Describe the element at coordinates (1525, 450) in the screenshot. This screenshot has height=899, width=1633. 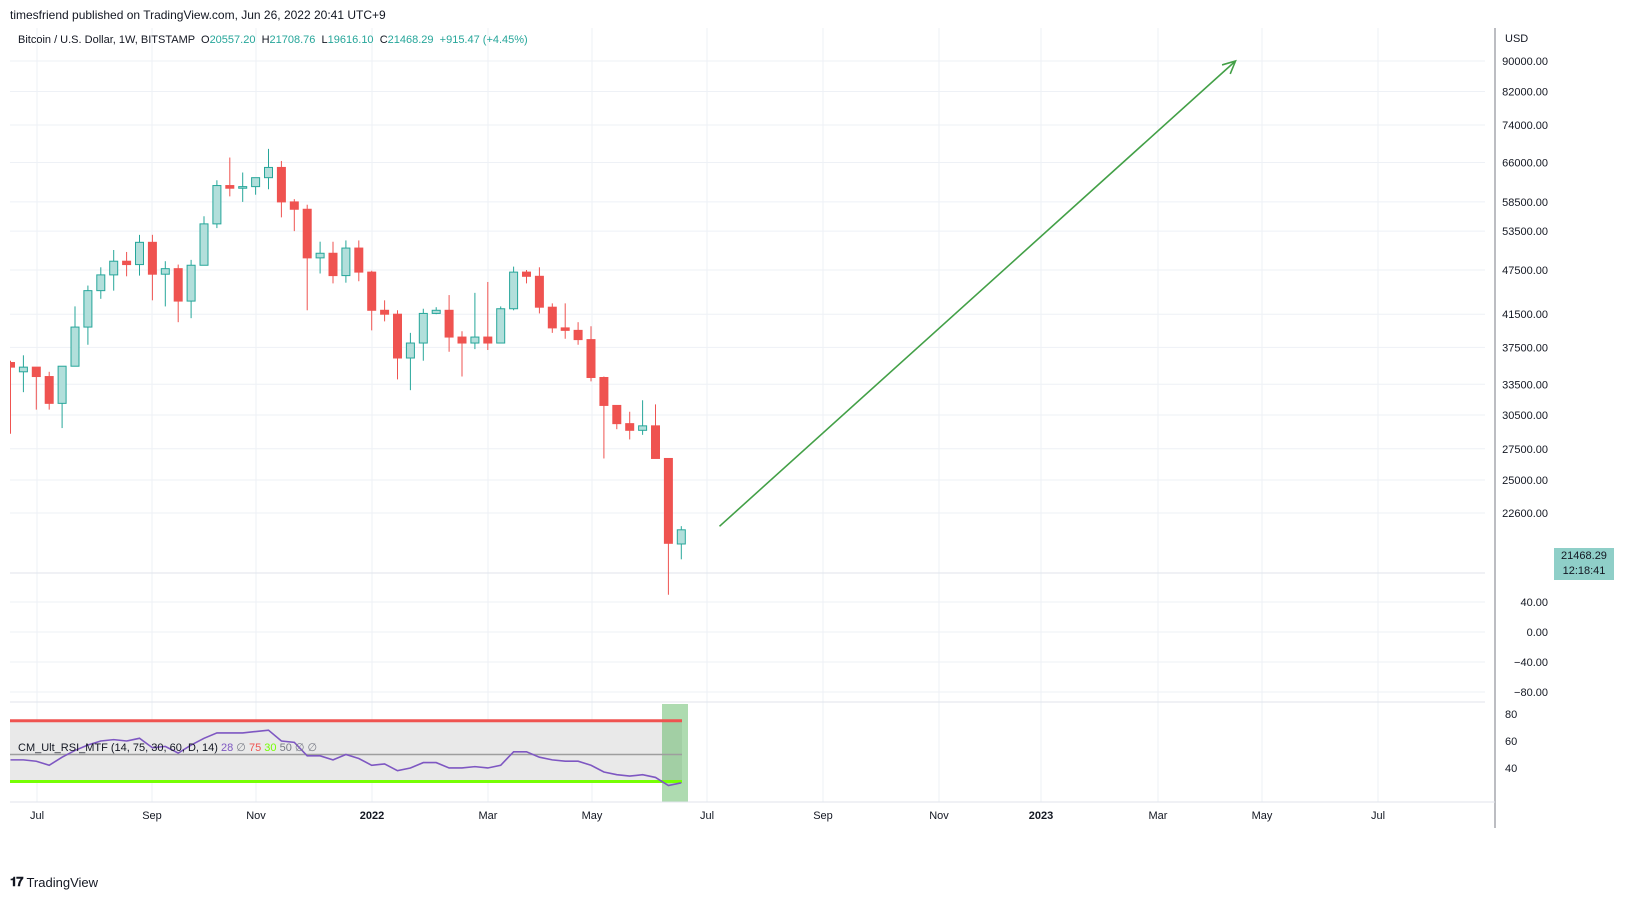
I see `price-tick-label: 27500.00` at that location.